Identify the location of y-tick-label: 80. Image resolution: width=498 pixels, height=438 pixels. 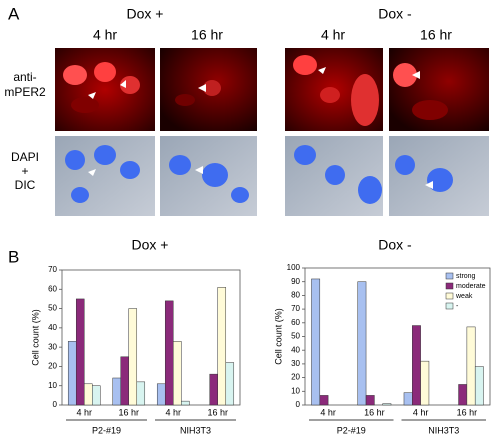
(295, 295).